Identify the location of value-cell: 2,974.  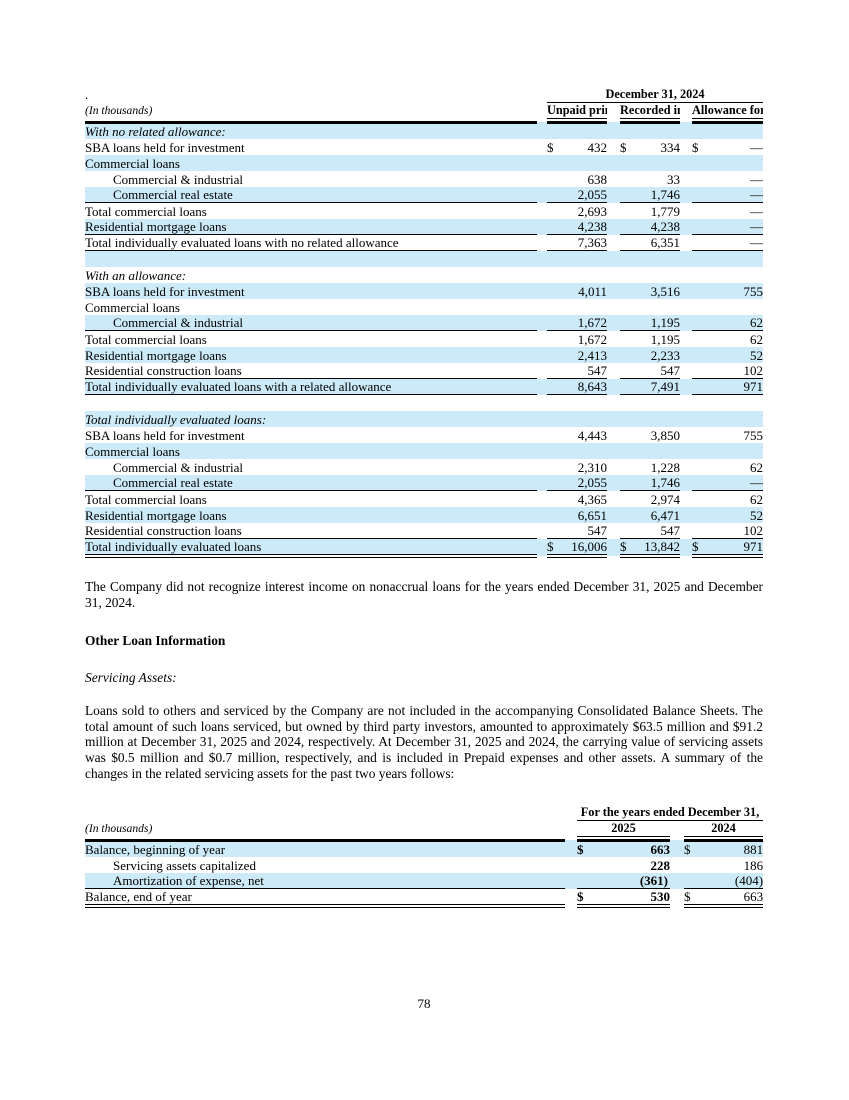
(665, 499).